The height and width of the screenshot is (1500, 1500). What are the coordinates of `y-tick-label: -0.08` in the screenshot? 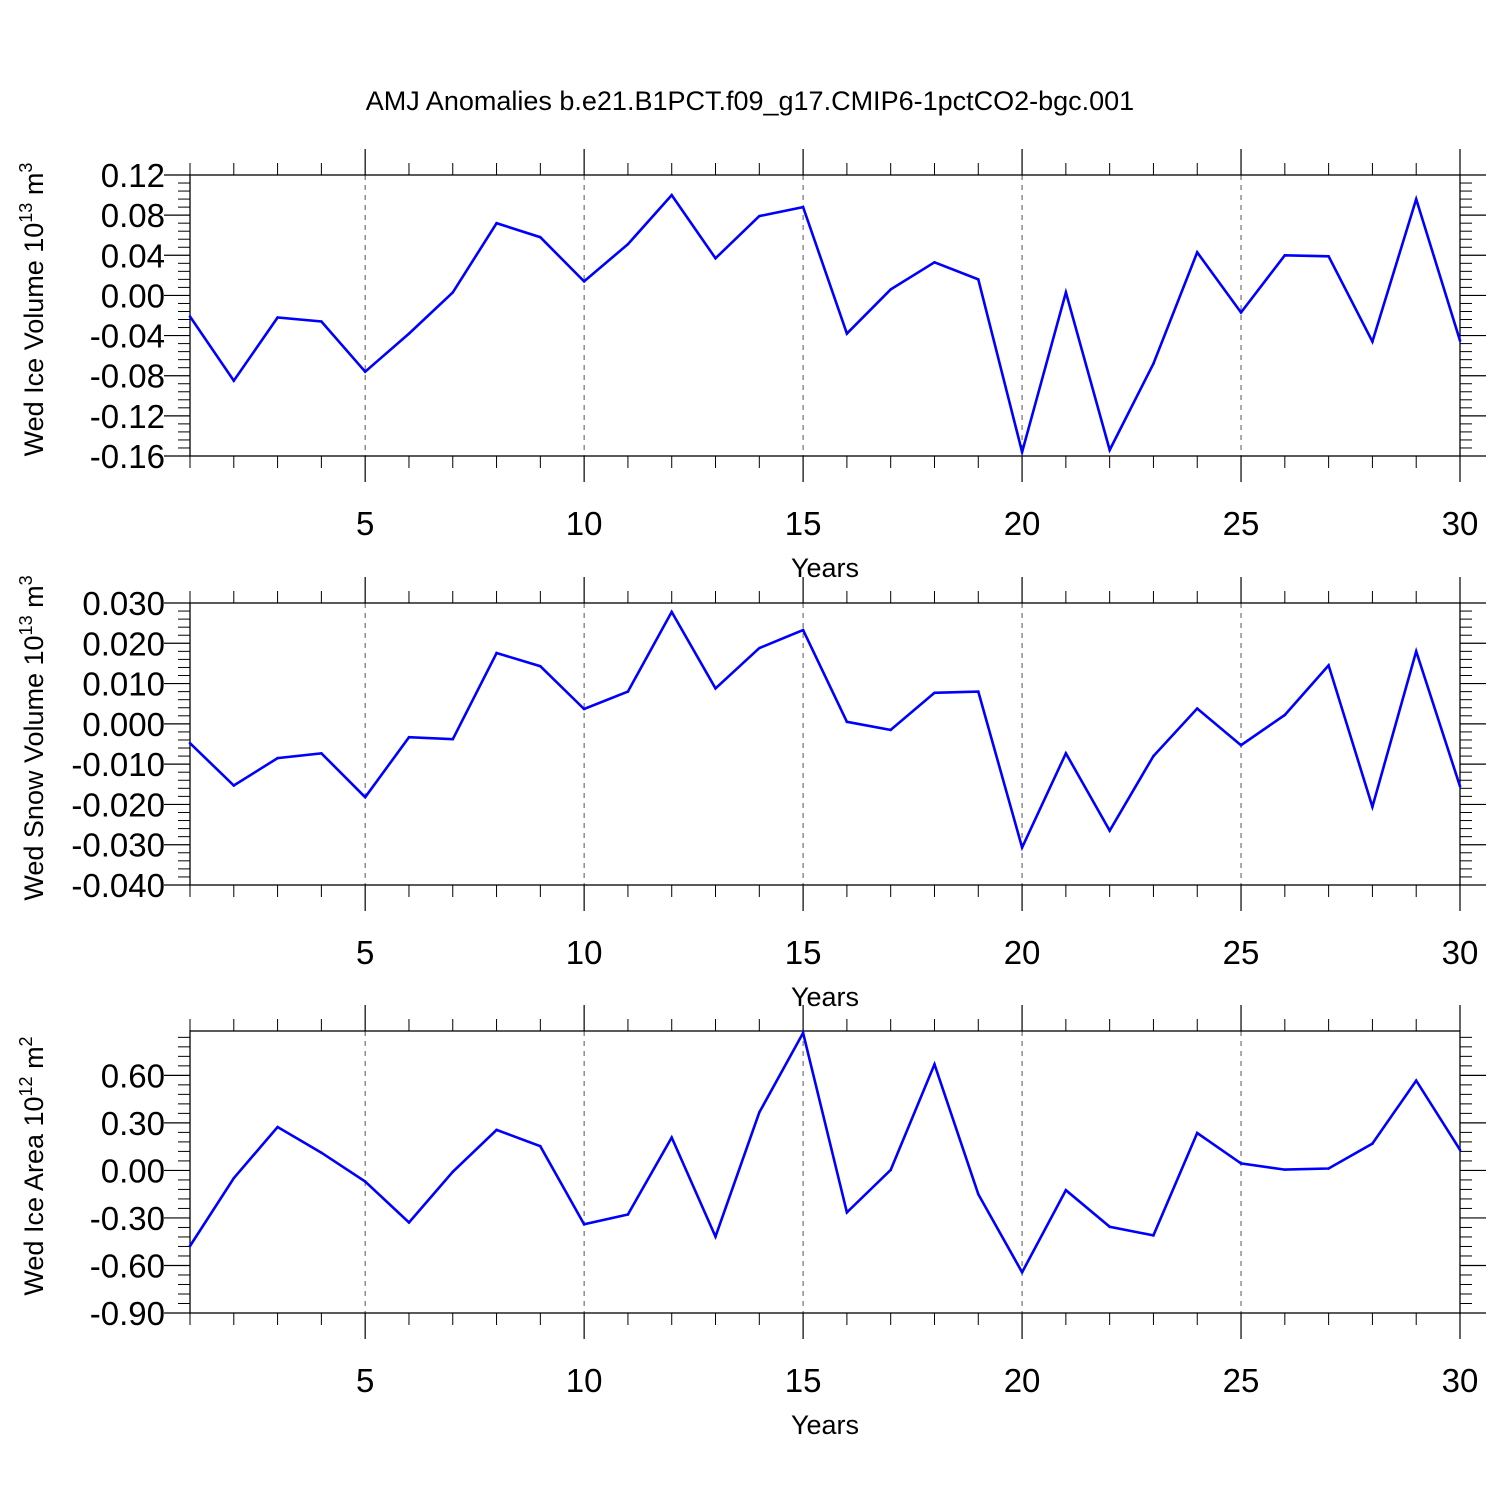 It's located at (127, 376).